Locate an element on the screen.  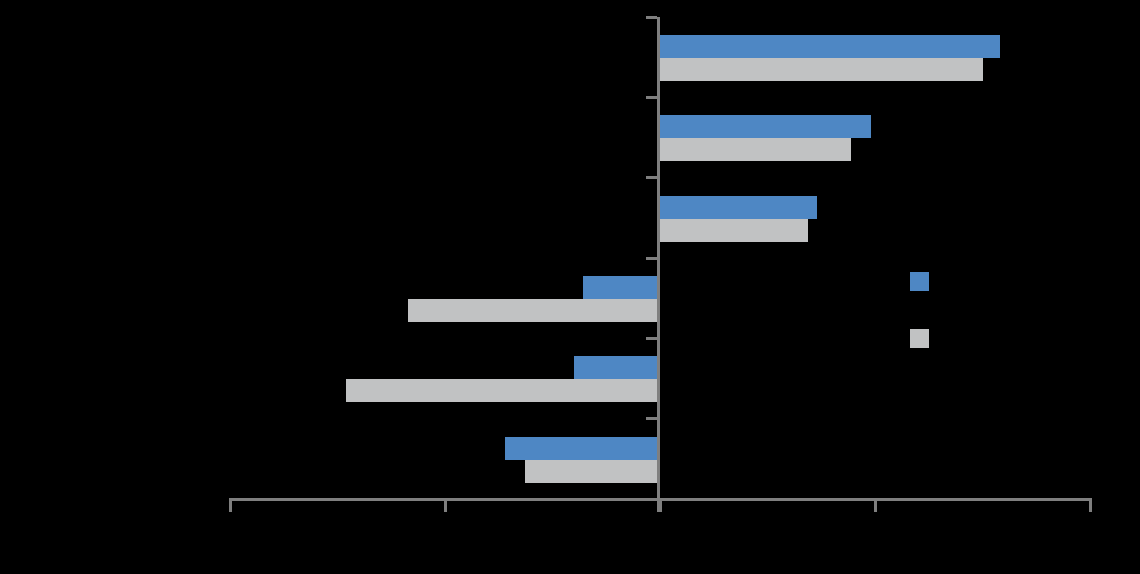
legend-swatch-series2 is located at coordinates (919, 338).